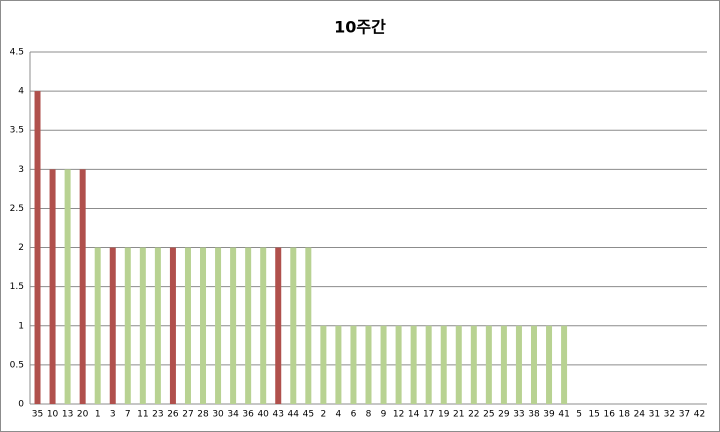 This screenshot has height=432, width=720. I want to click on x-tick-label: 6, so click(354, 415).